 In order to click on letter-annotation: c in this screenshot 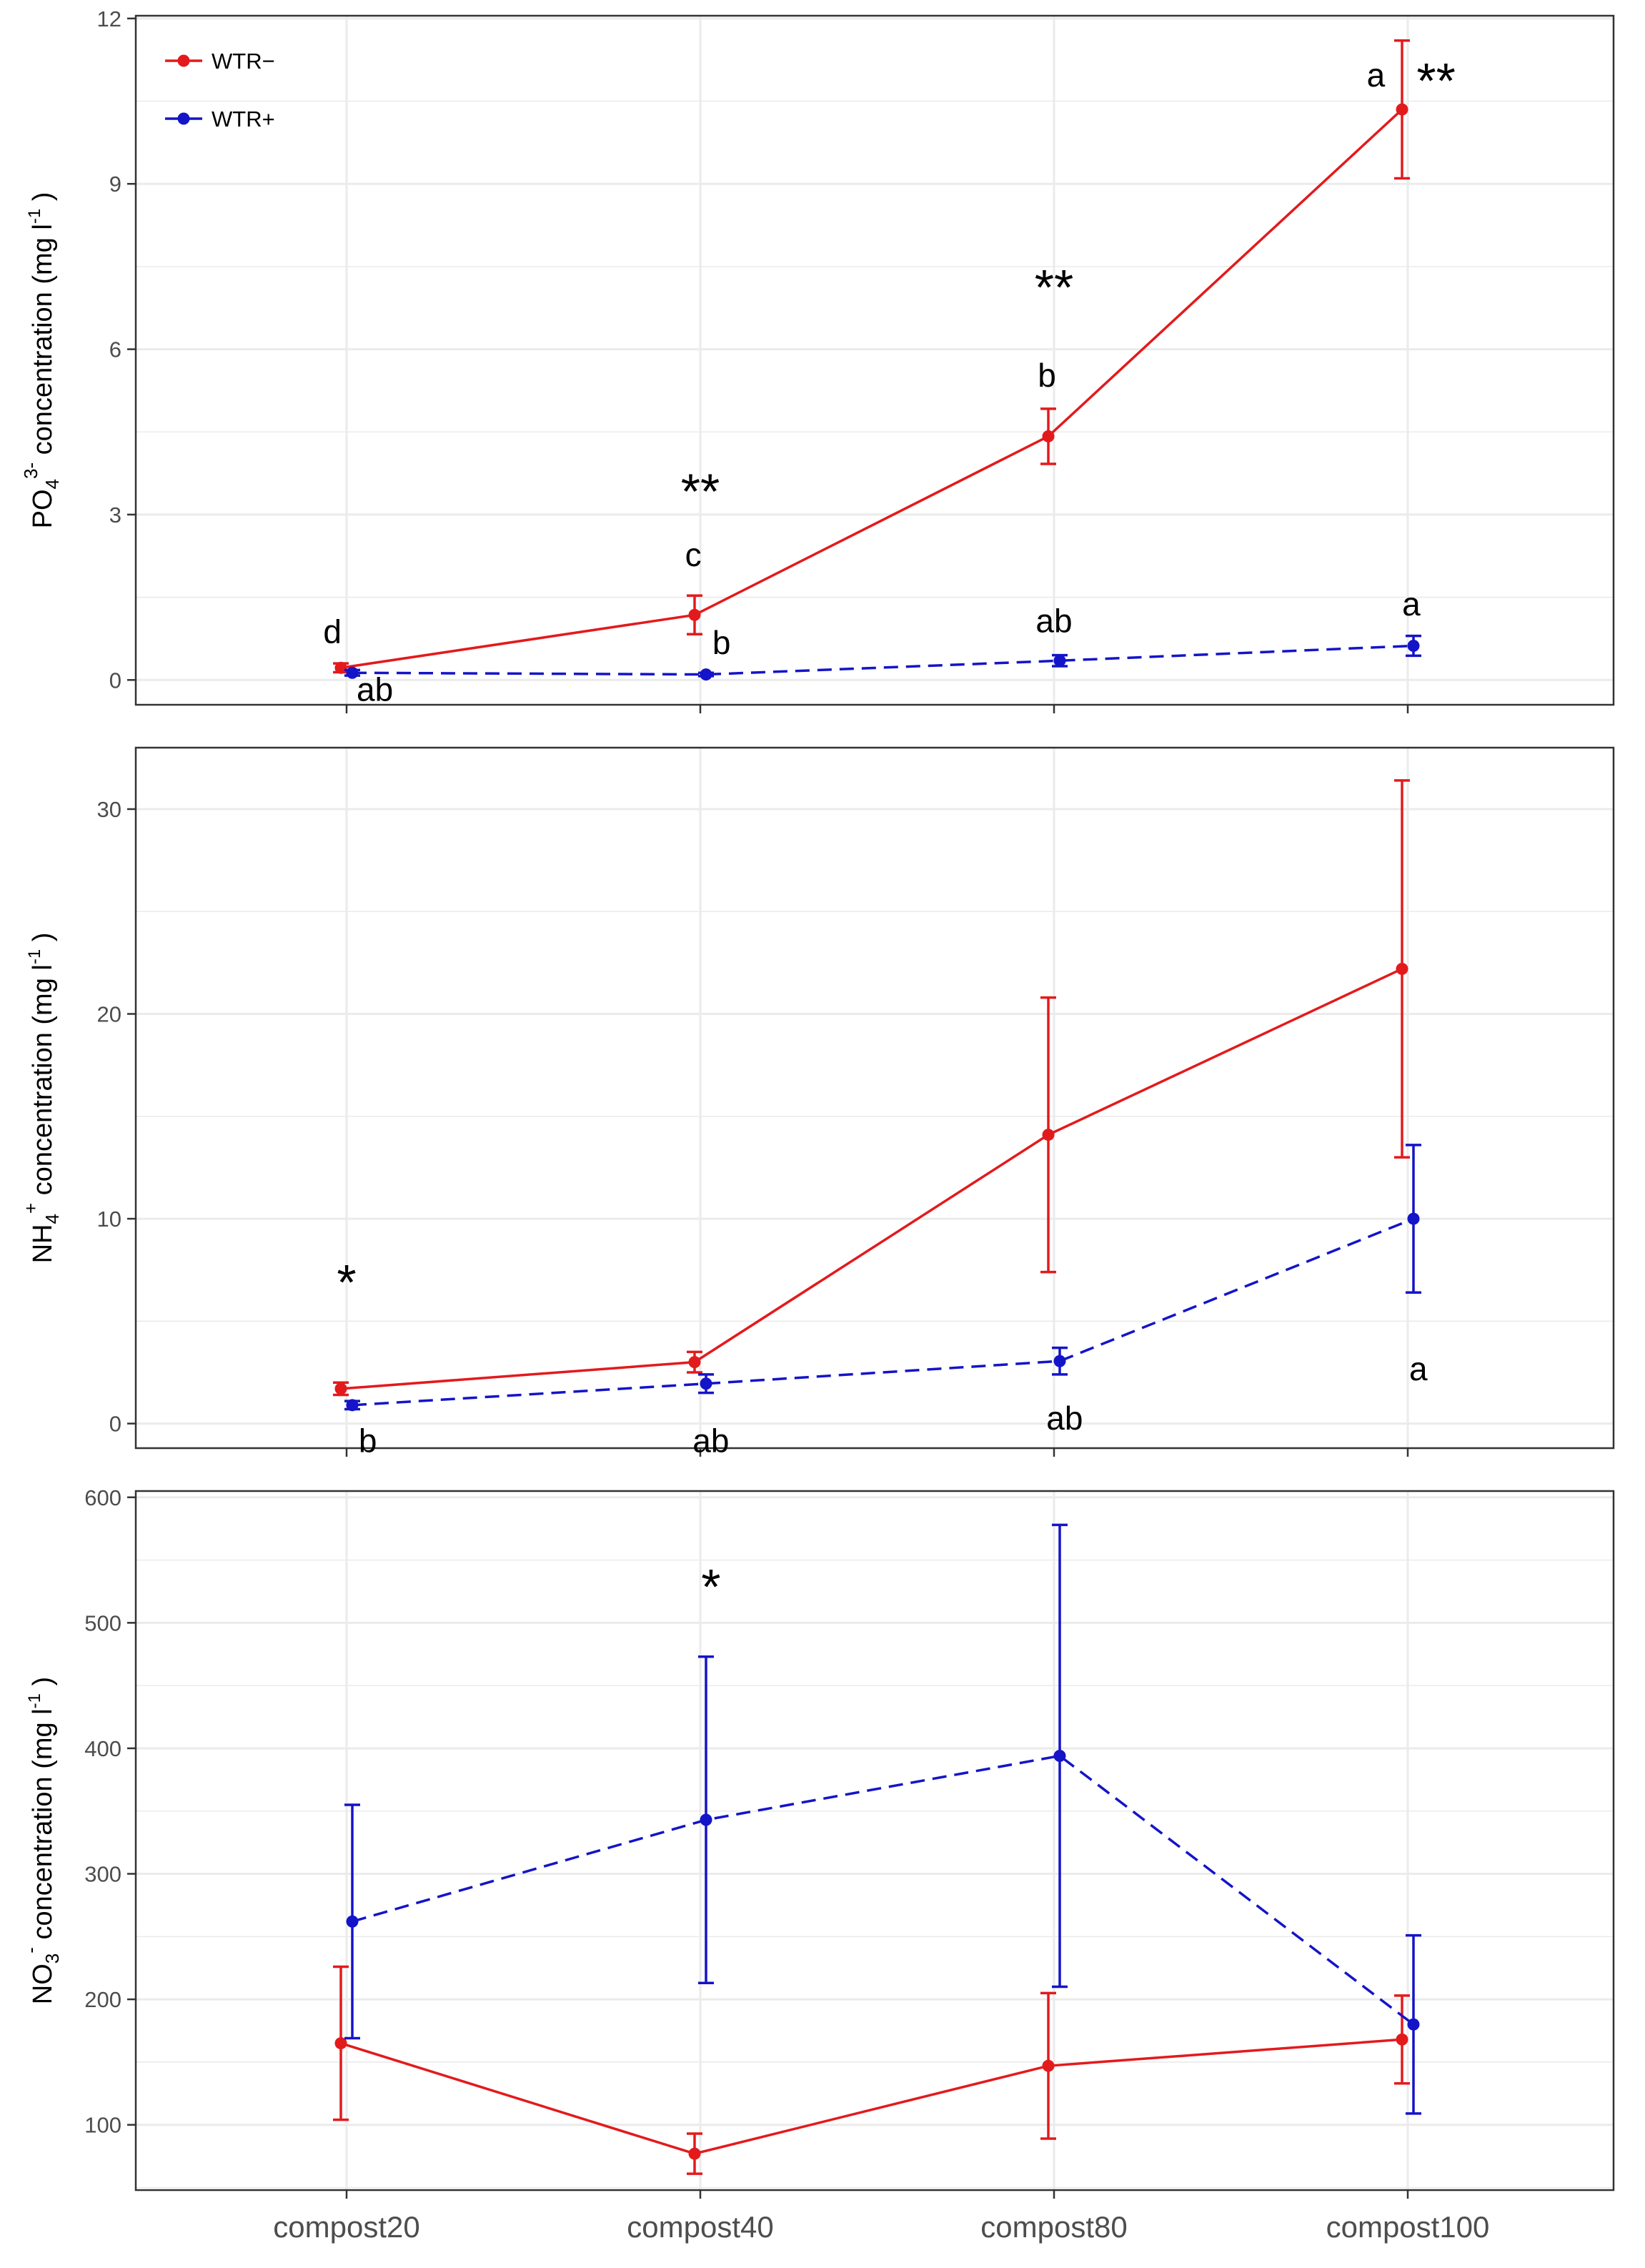, I will do `click(693, 554)`.